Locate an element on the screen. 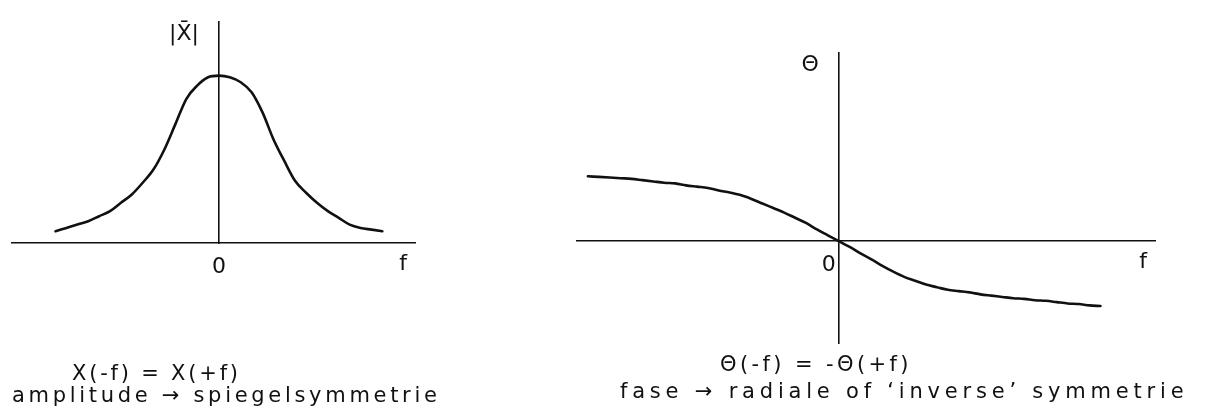  text: fase → radiale of ‘inverse’ symmetrie is located at coordinates (904, 391).